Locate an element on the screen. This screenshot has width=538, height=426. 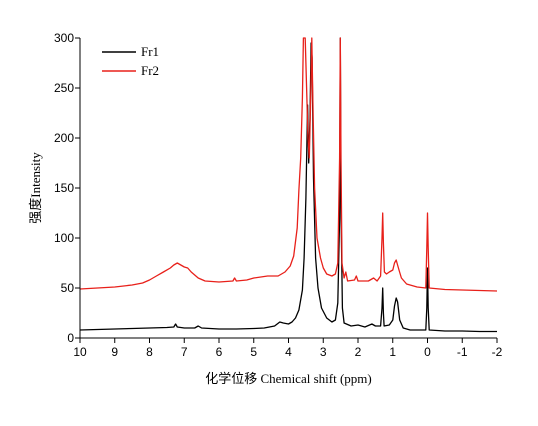
x-tick-label: 9 is located at coordinates (114, 352).